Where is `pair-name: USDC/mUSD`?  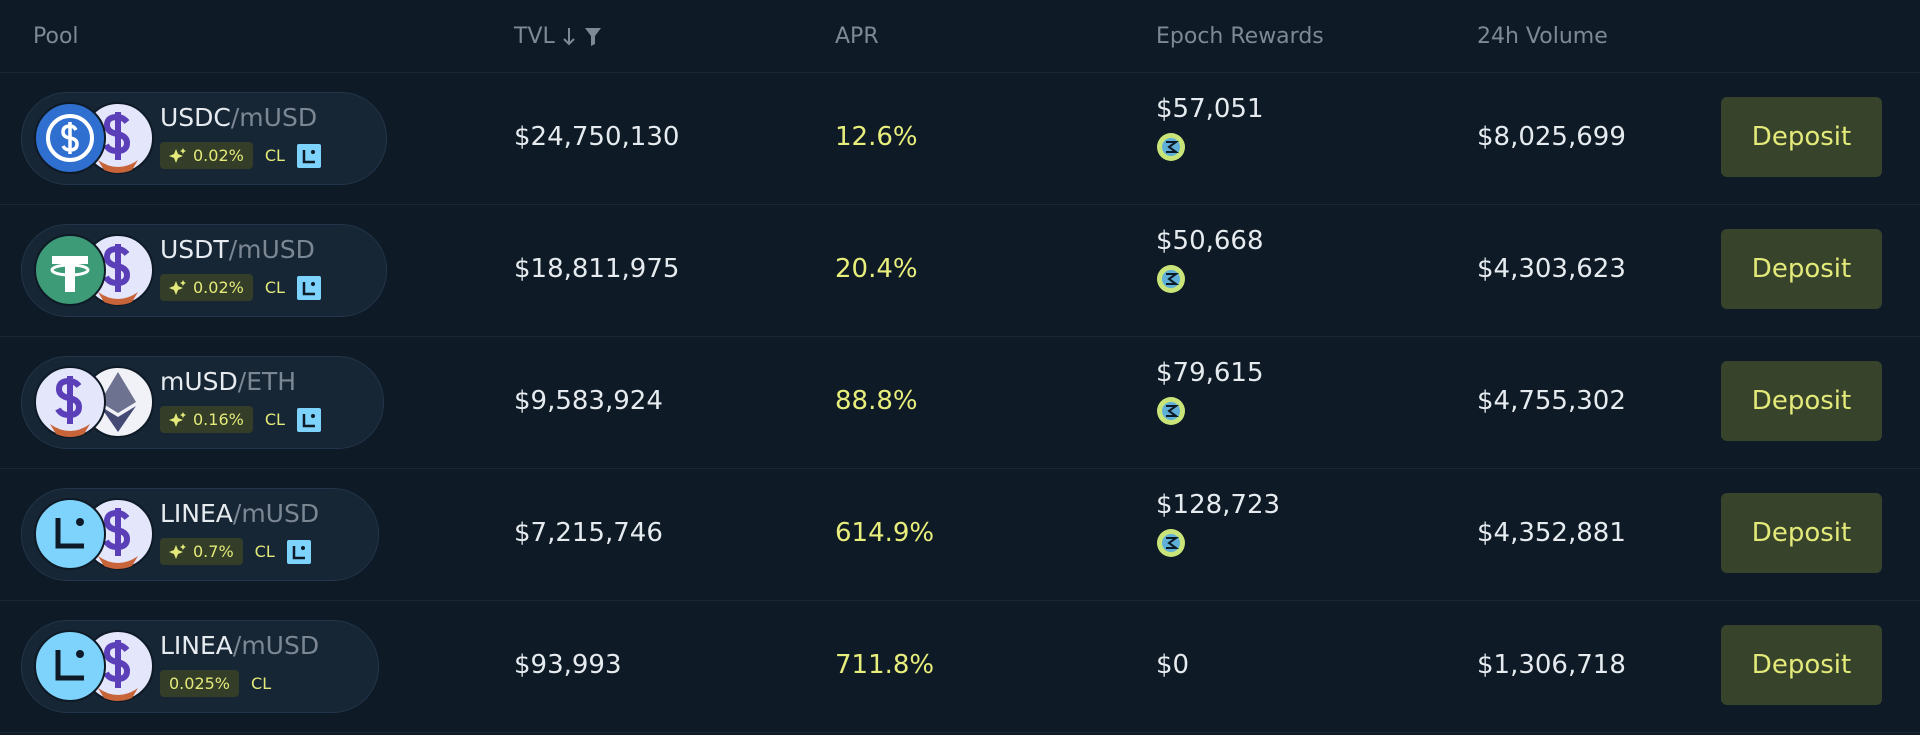 pair-name: USDC/mUSD is located at coordinates (238, 117).